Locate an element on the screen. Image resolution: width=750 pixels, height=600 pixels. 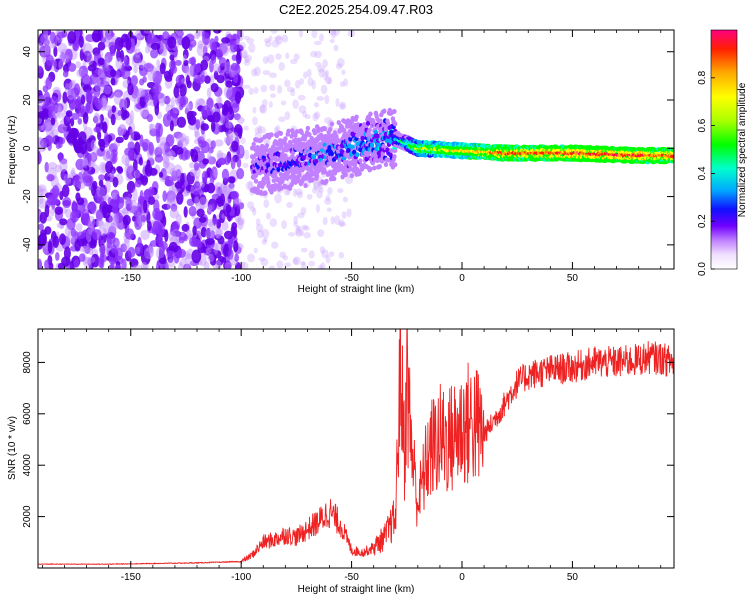
colorbar-gradient is located at coordinates (724, 149).